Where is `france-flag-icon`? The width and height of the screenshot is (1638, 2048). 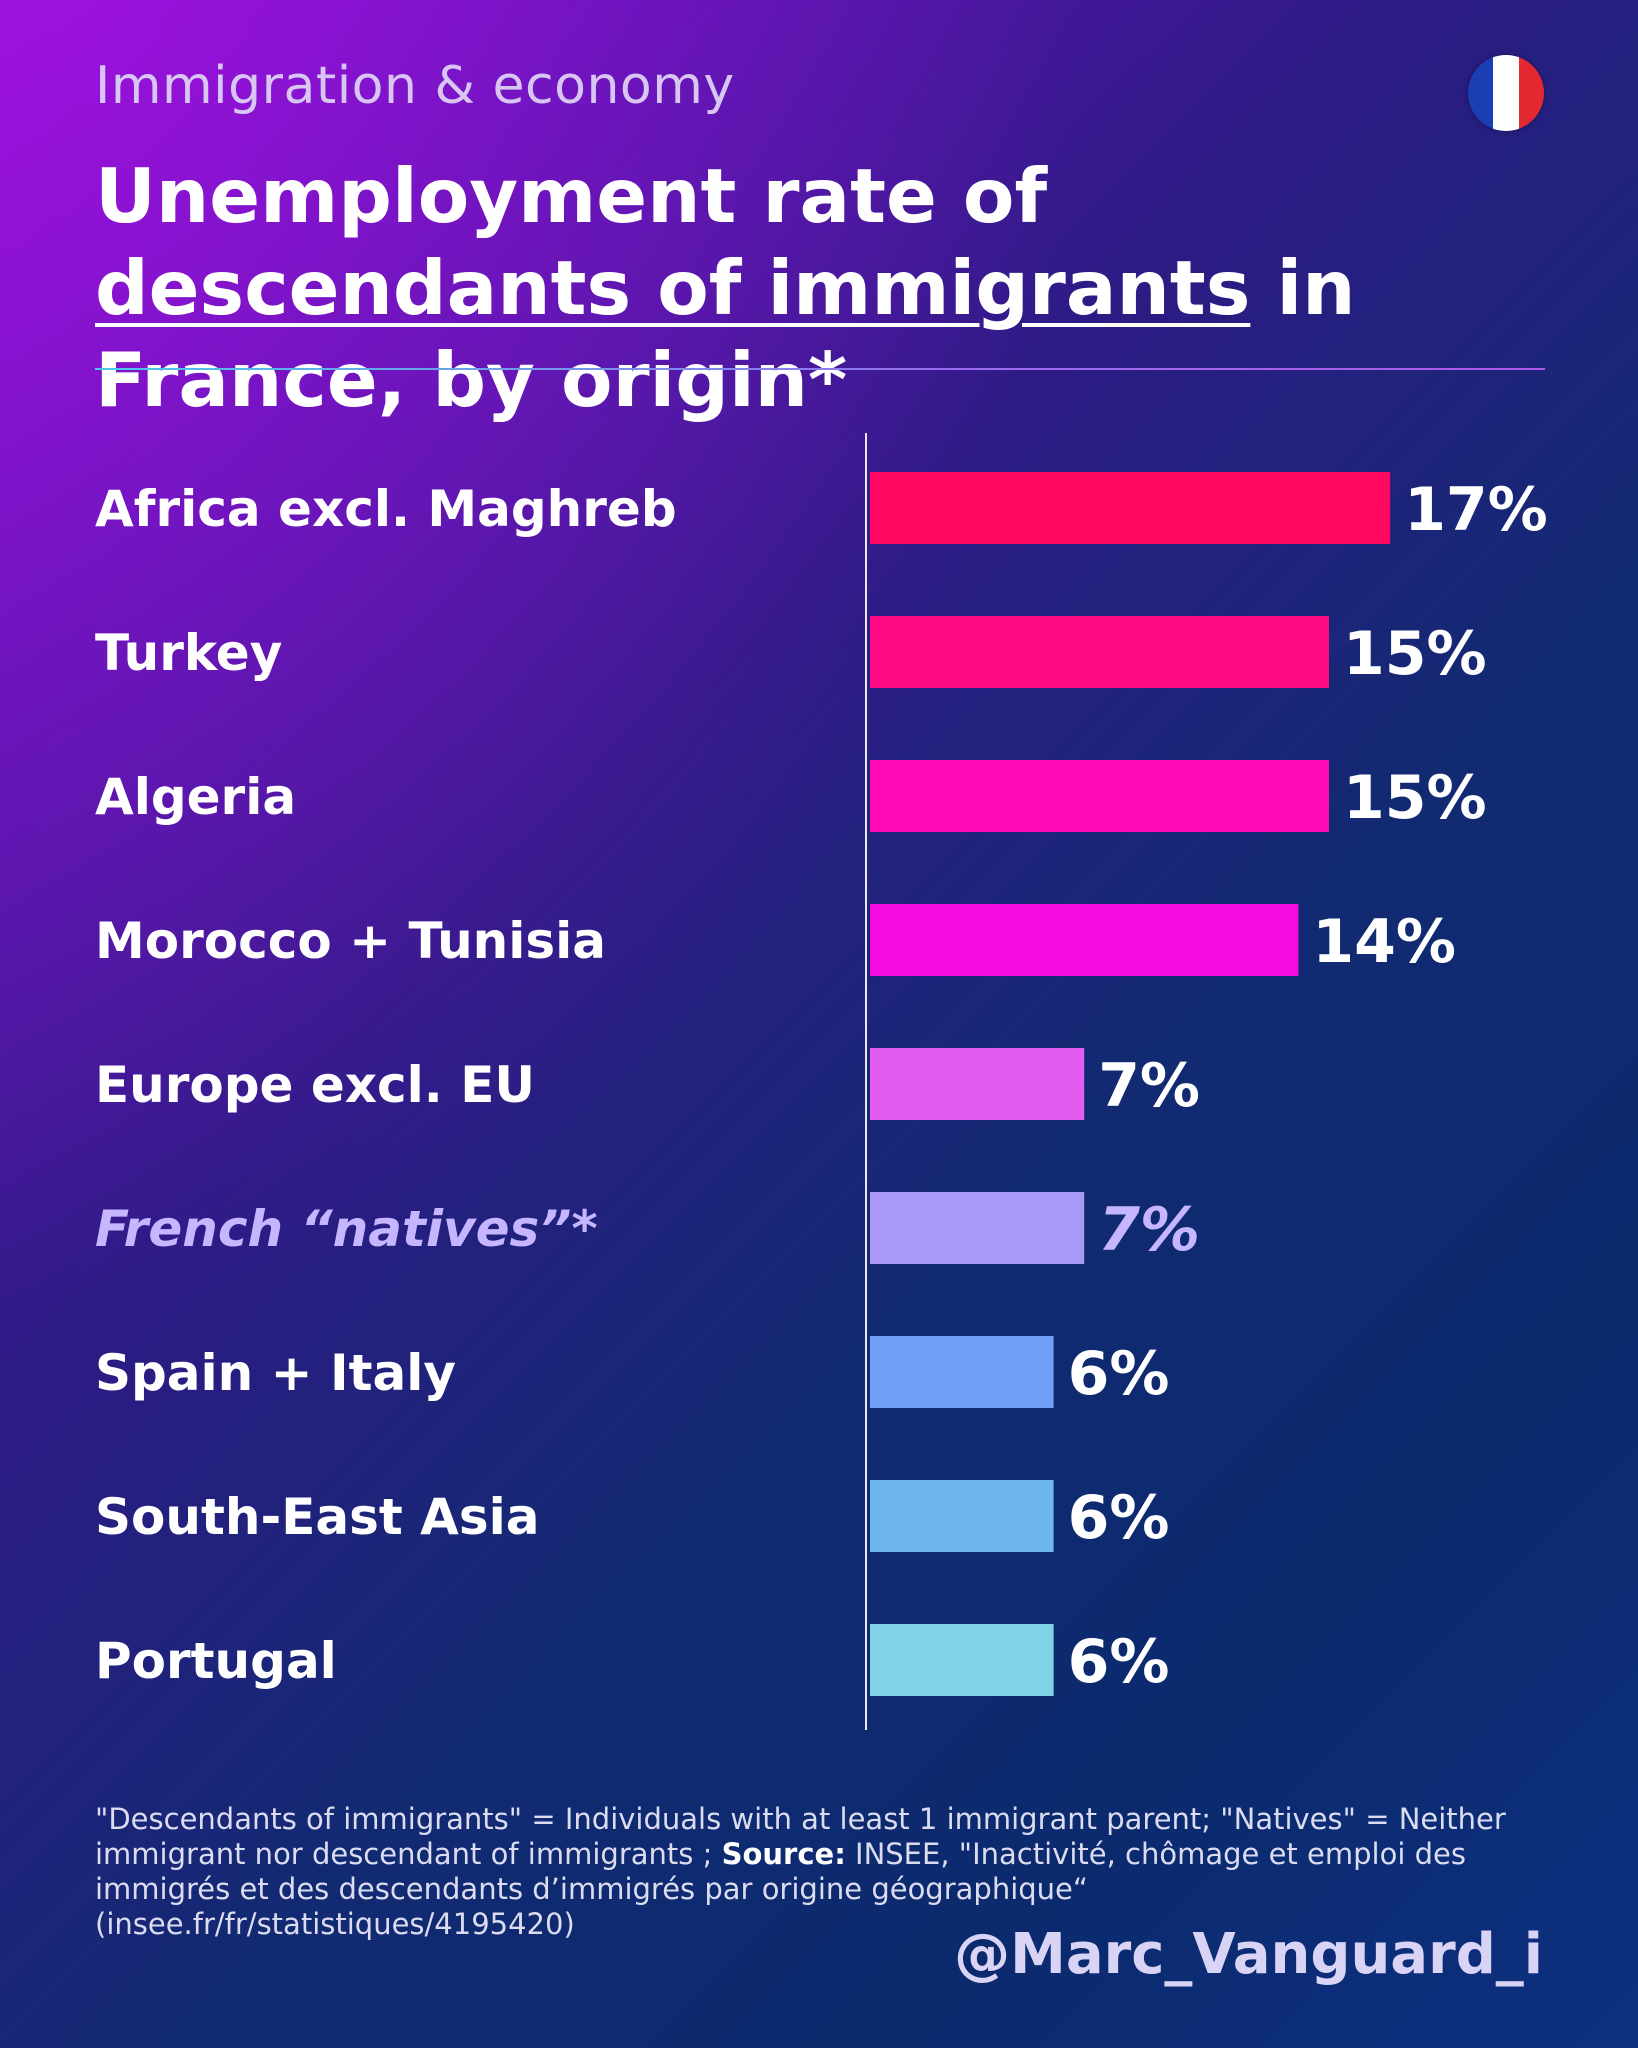
france-flag-icon is located at coordinates (1506, 93).